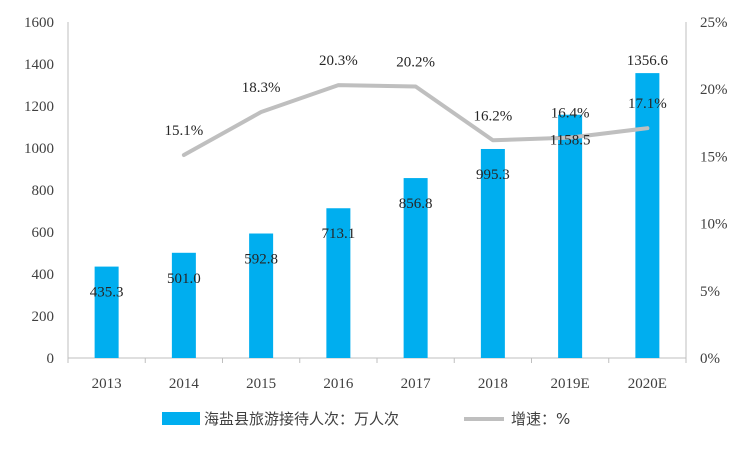  I want to click on line-value-label: 15.1%, so click(184, 131).